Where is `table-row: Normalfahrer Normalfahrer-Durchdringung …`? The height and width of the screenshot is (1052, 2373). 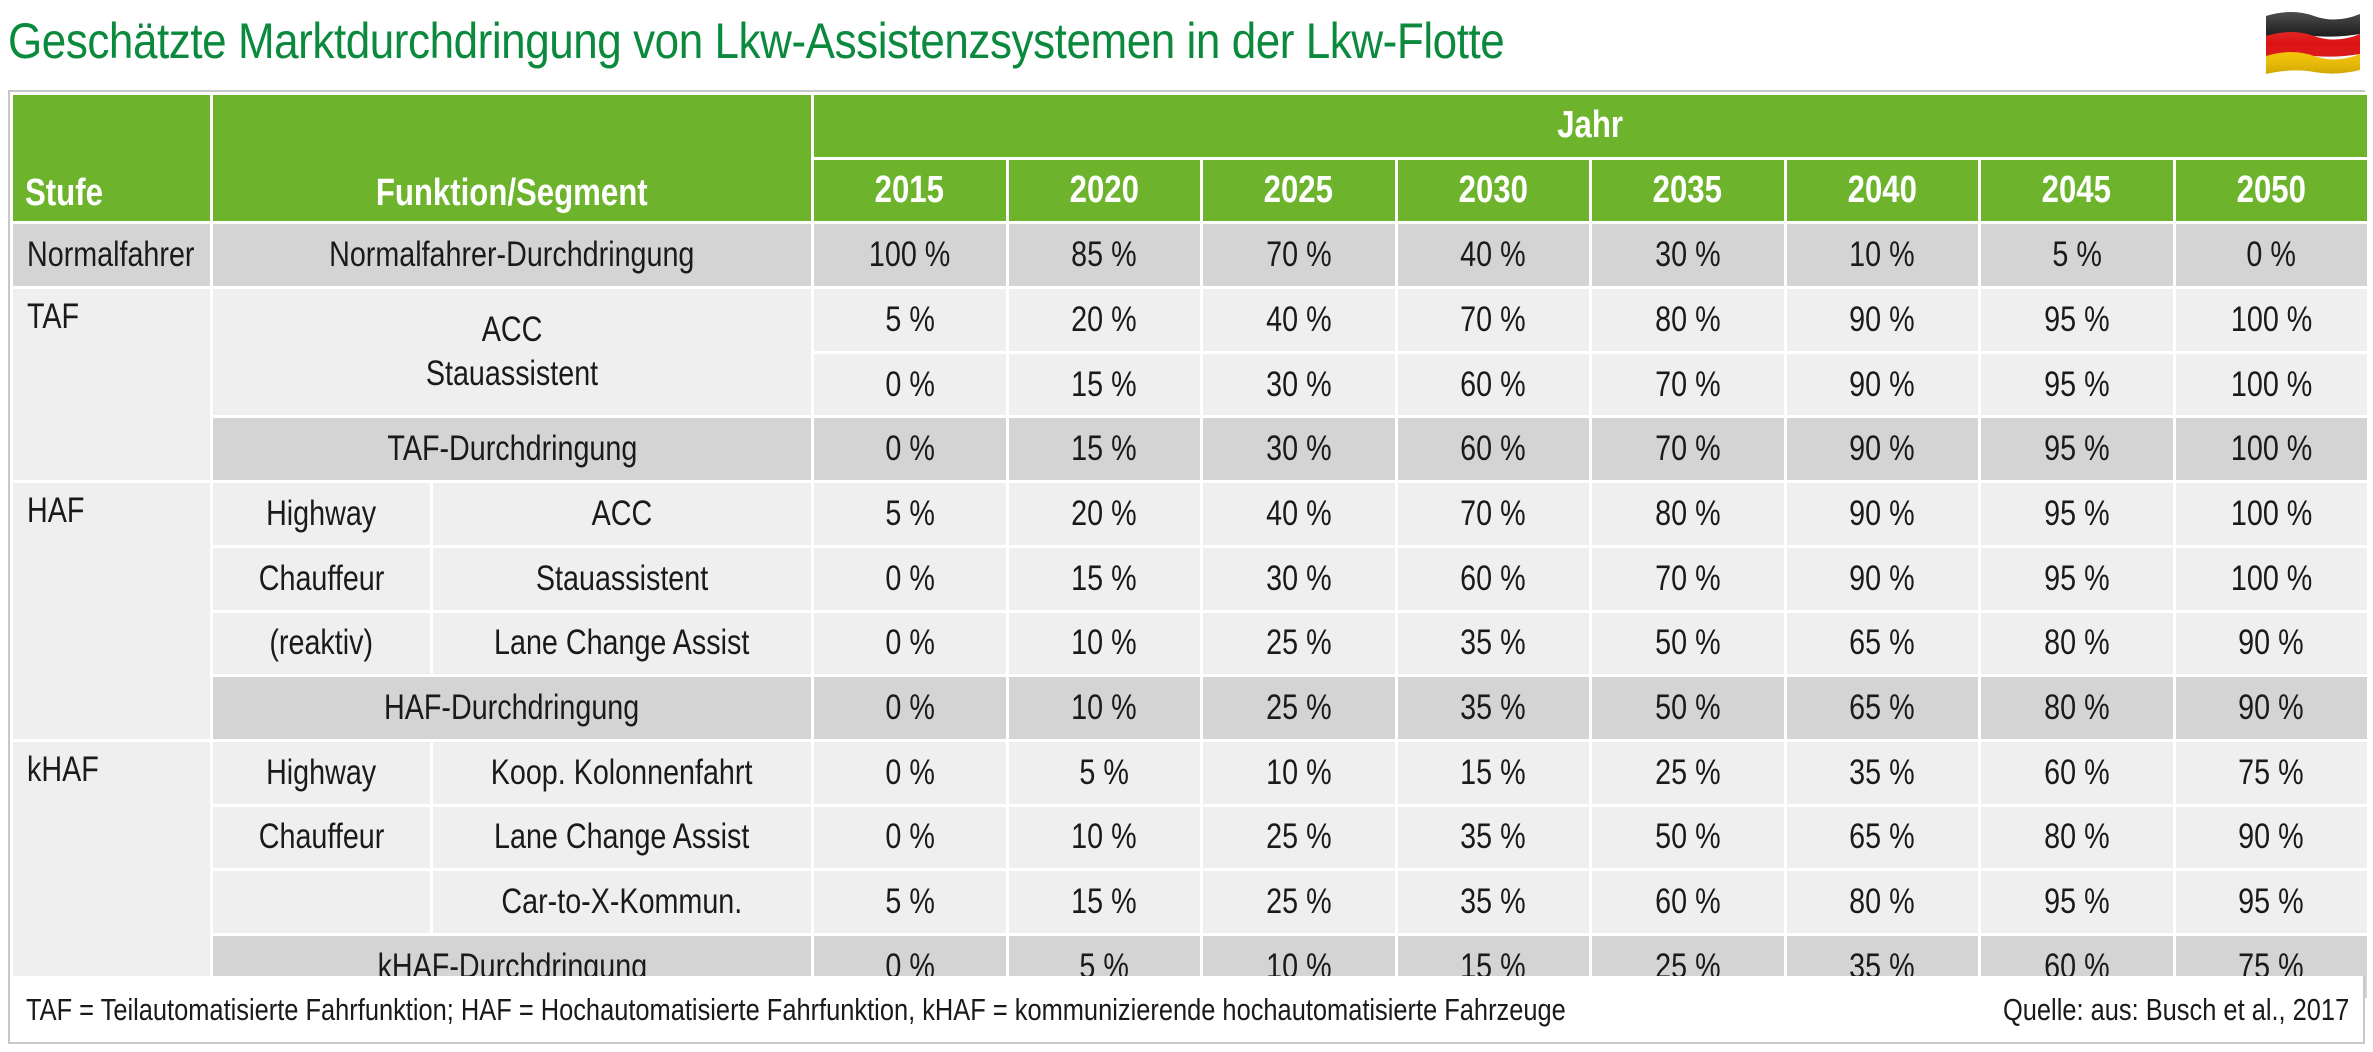 table-row: Normalfahrer Normalfahrer-Durchdringung … is located at coordinates (1190, 255).